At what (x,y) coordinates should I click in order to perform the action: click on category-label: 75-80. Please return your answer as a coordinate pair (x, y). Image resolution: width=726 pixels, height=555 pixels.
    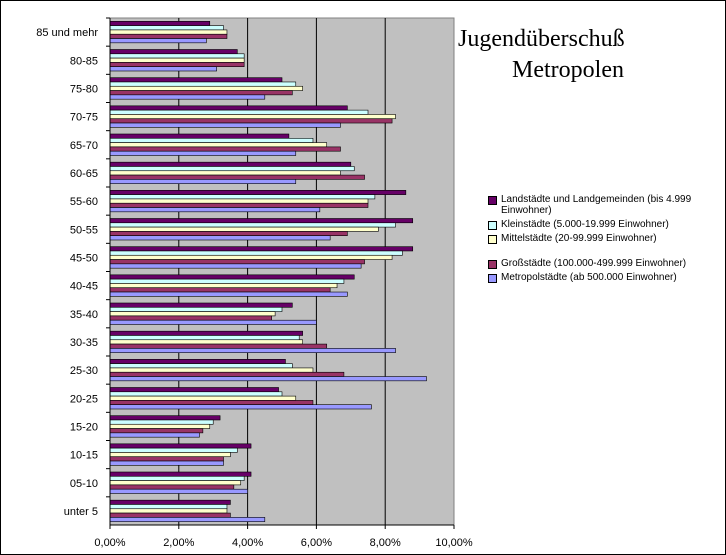
    Looking at the image, I should click on (84, 89).